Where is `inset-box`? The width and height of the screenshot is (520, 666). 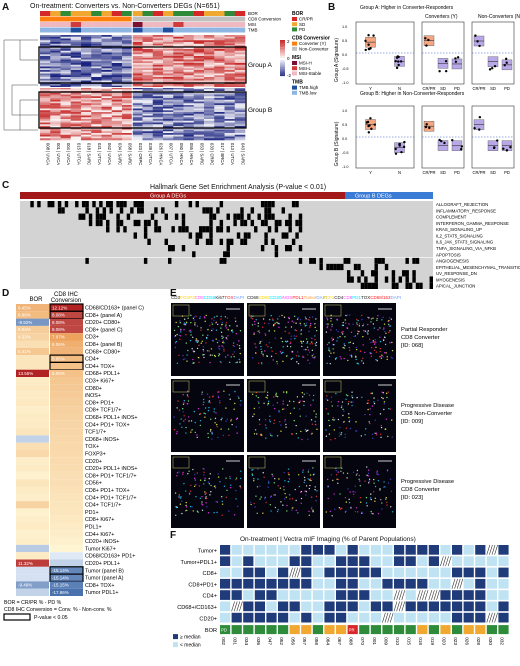 inset-box is located at coordinates (181, 310).